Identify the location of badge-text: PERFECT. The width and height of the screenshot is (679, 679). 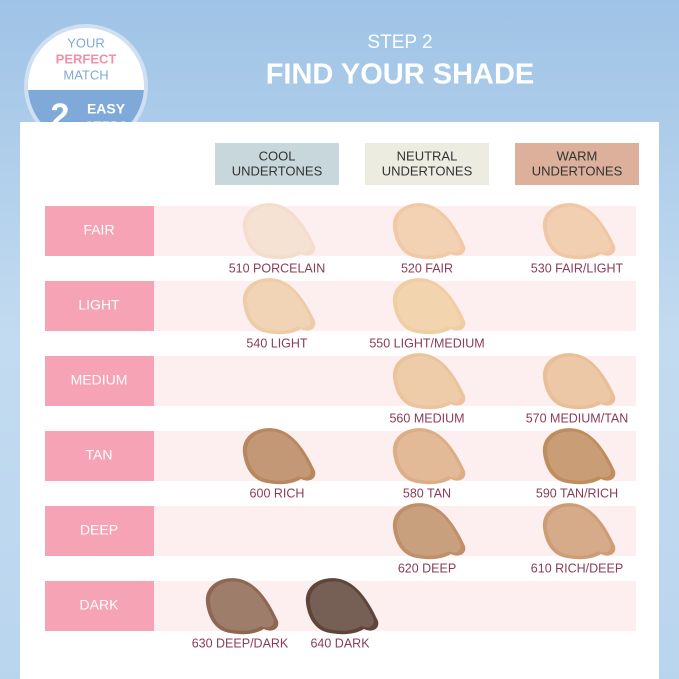
(86, 58).